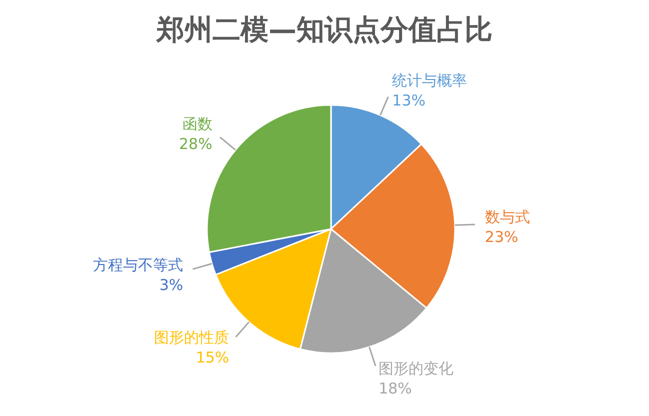 This screenshot has height=416, width=649. I want to click on data-label: 28%, so click(195, 143).